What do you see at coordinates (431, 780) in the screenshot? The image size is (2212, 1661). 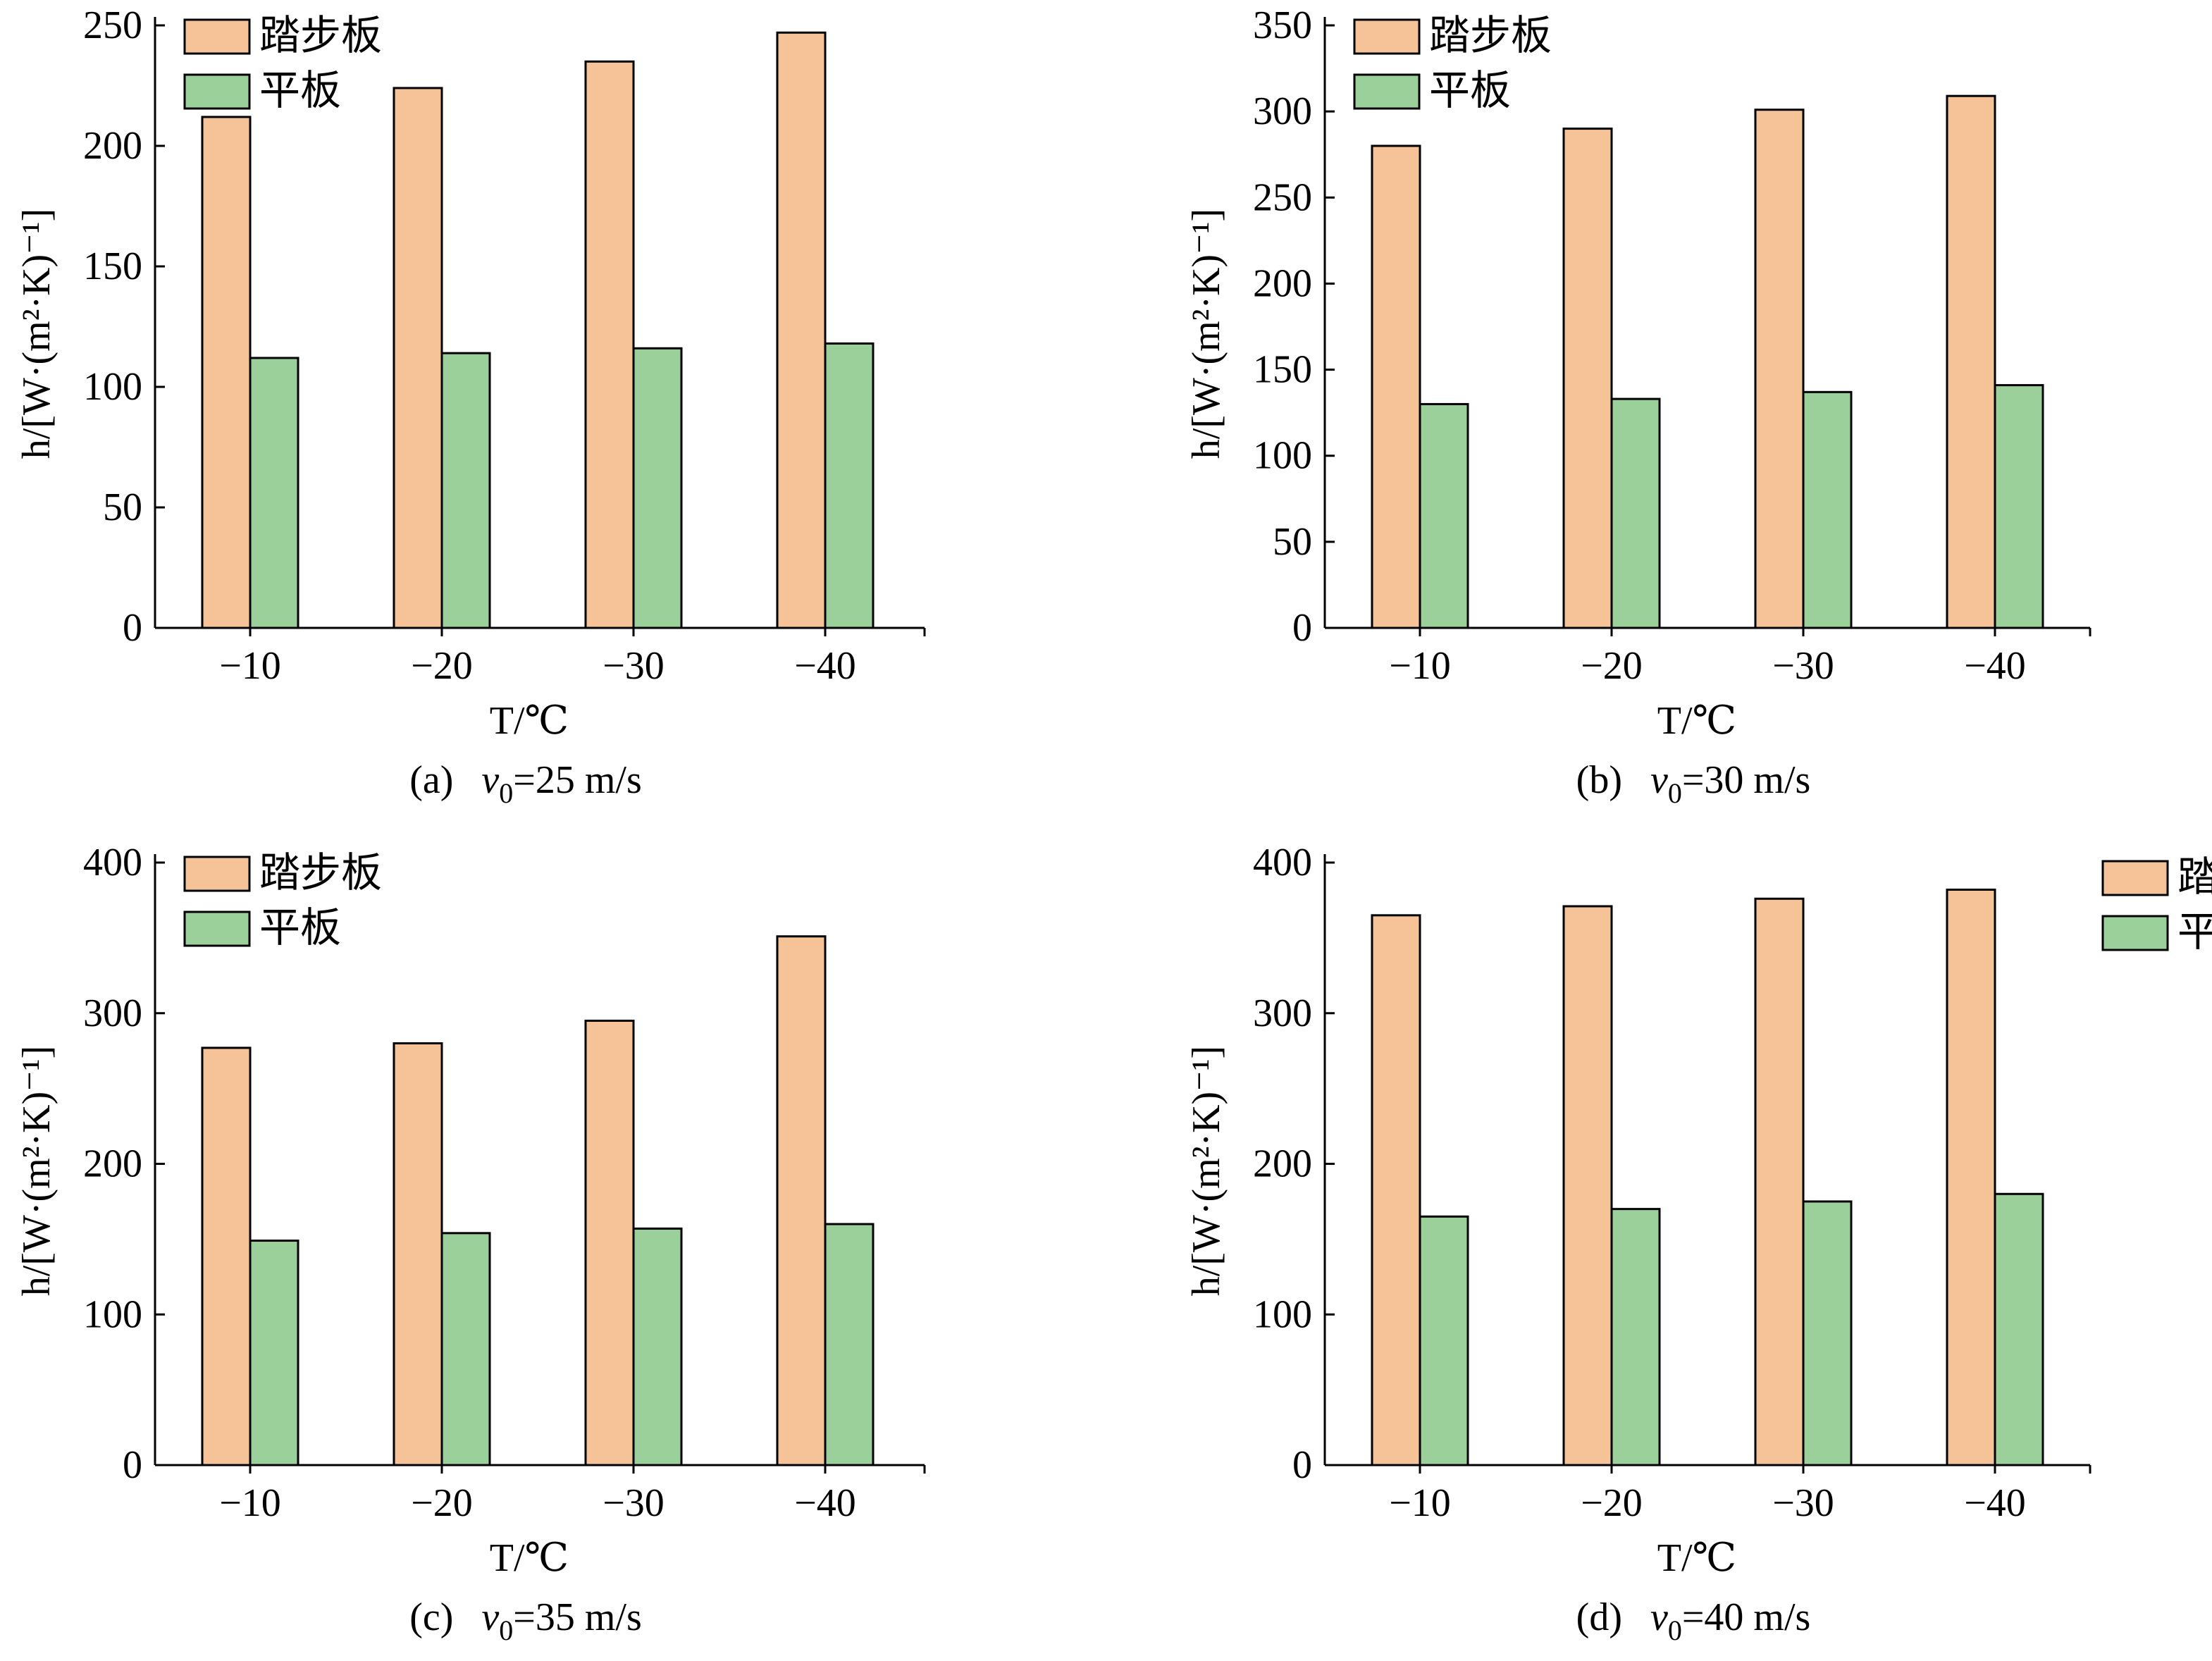 I see `caption-tag: (a)` at bounding box center [431, 780].